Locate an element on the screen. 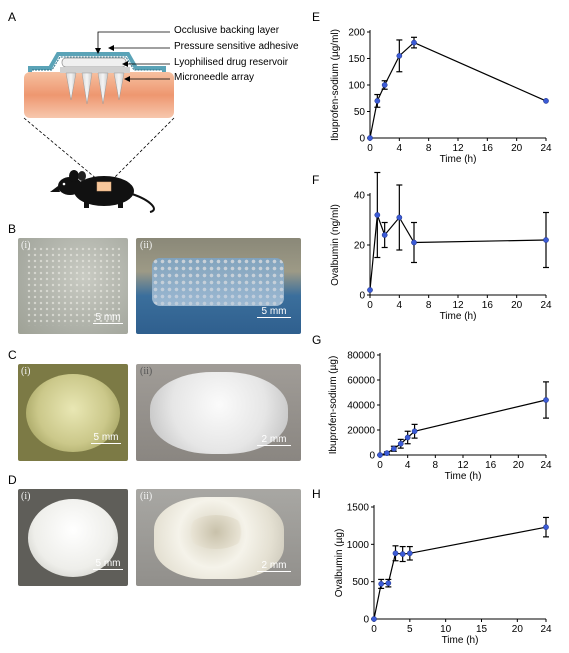  label-adhesive: Pressure sensitive adhesive is located at coordinates (236, 46).